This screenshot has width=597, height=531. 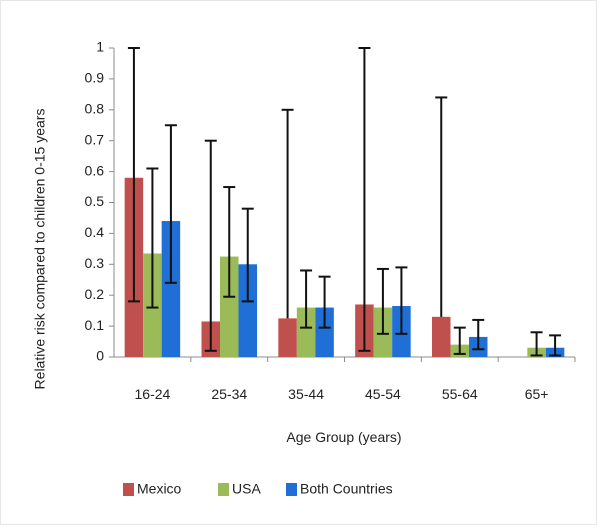 I want to click on x-tick-label: 55-64, so click(x=460, y=394).